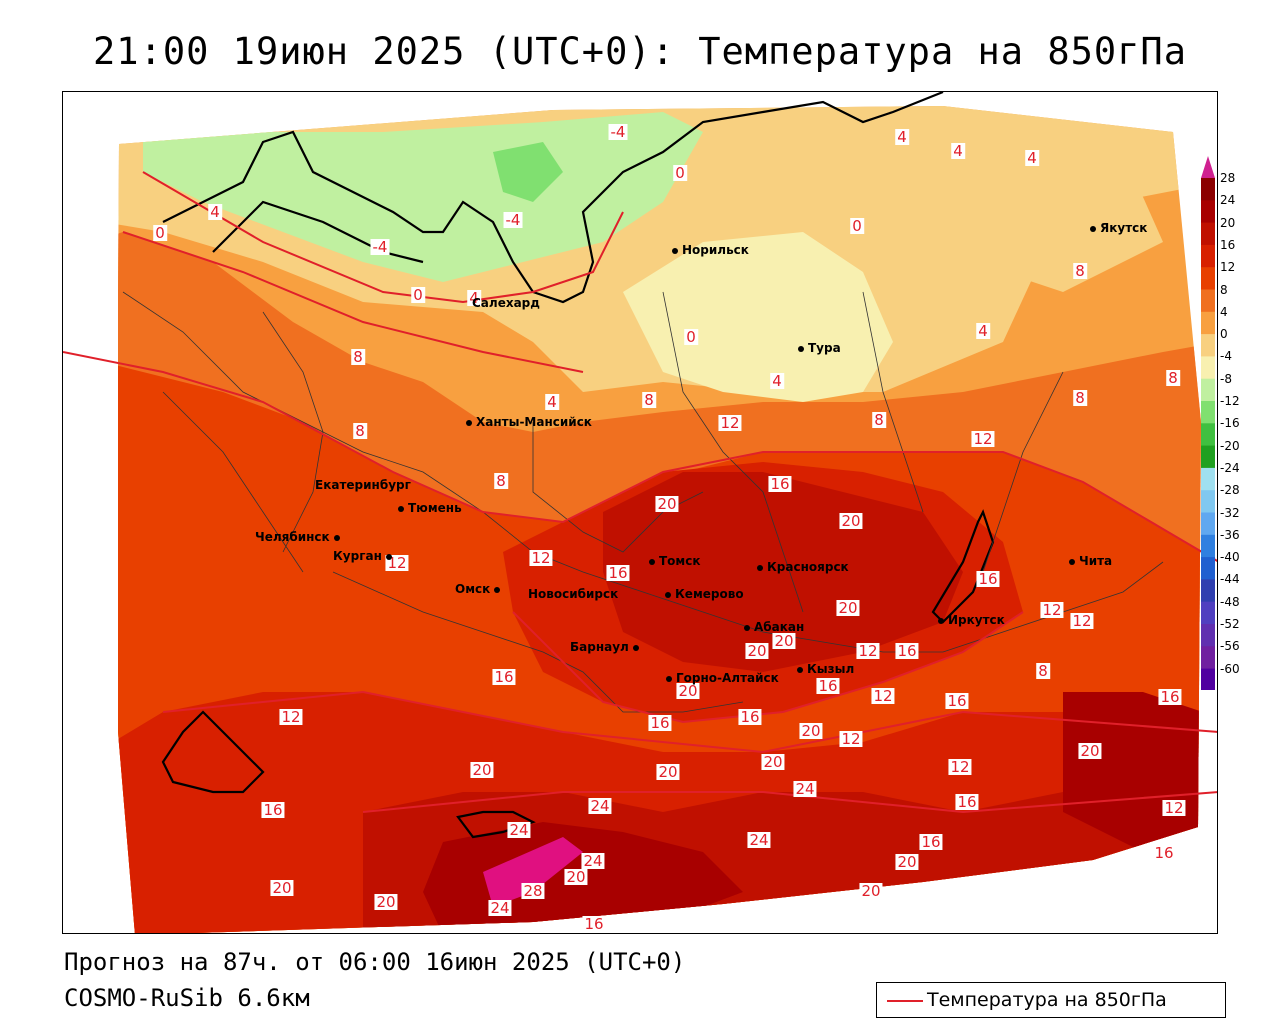 The height and width of the screenshot is (1024, 1280). Describe the element at coordinates (971, 620) in the screenshot. I see `city-irkutsk: Иркутск` at that location.